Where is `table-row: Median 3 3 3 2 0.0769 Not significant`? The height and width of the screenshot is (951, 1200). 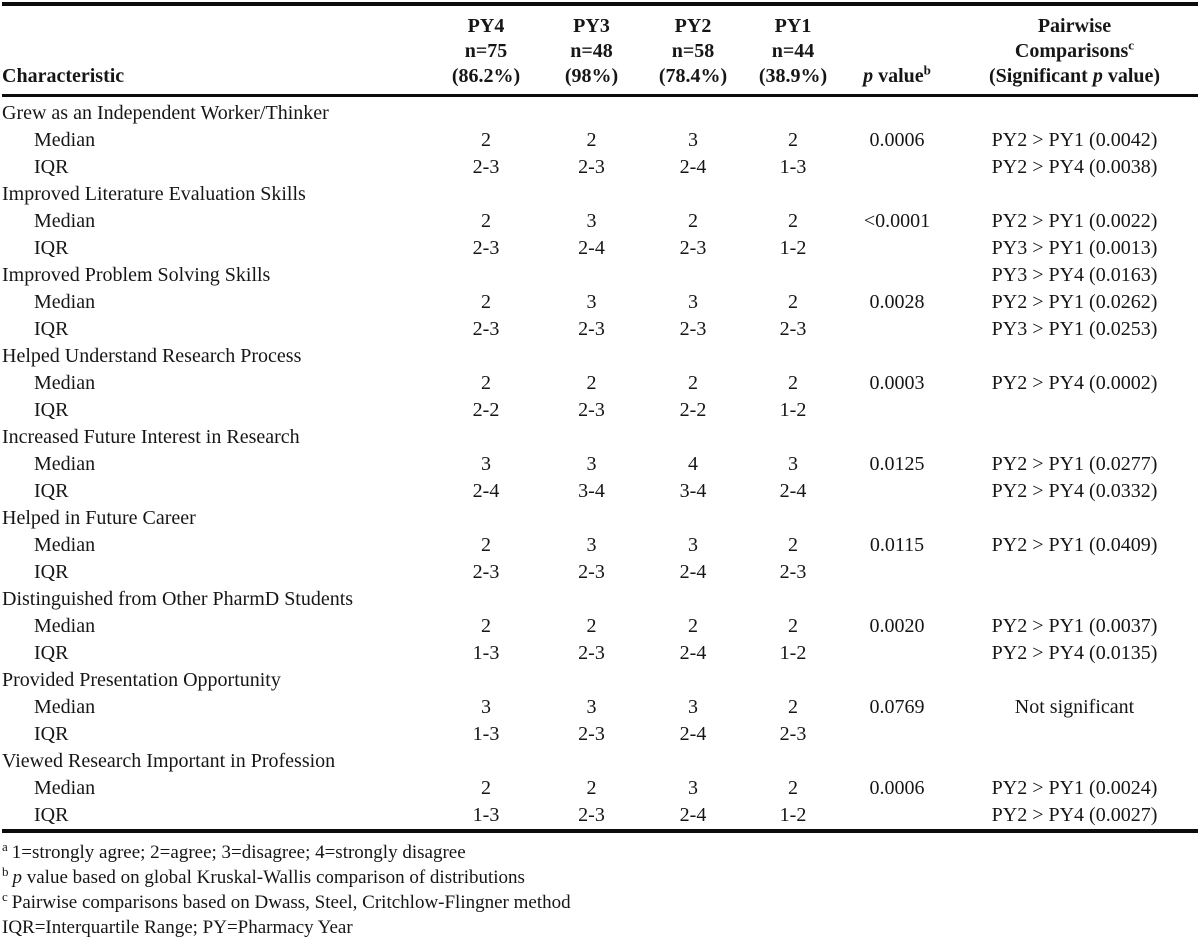 table-row: Median 3 3 3 2 0.0769 Not significant is located at coordinates (600, 707).